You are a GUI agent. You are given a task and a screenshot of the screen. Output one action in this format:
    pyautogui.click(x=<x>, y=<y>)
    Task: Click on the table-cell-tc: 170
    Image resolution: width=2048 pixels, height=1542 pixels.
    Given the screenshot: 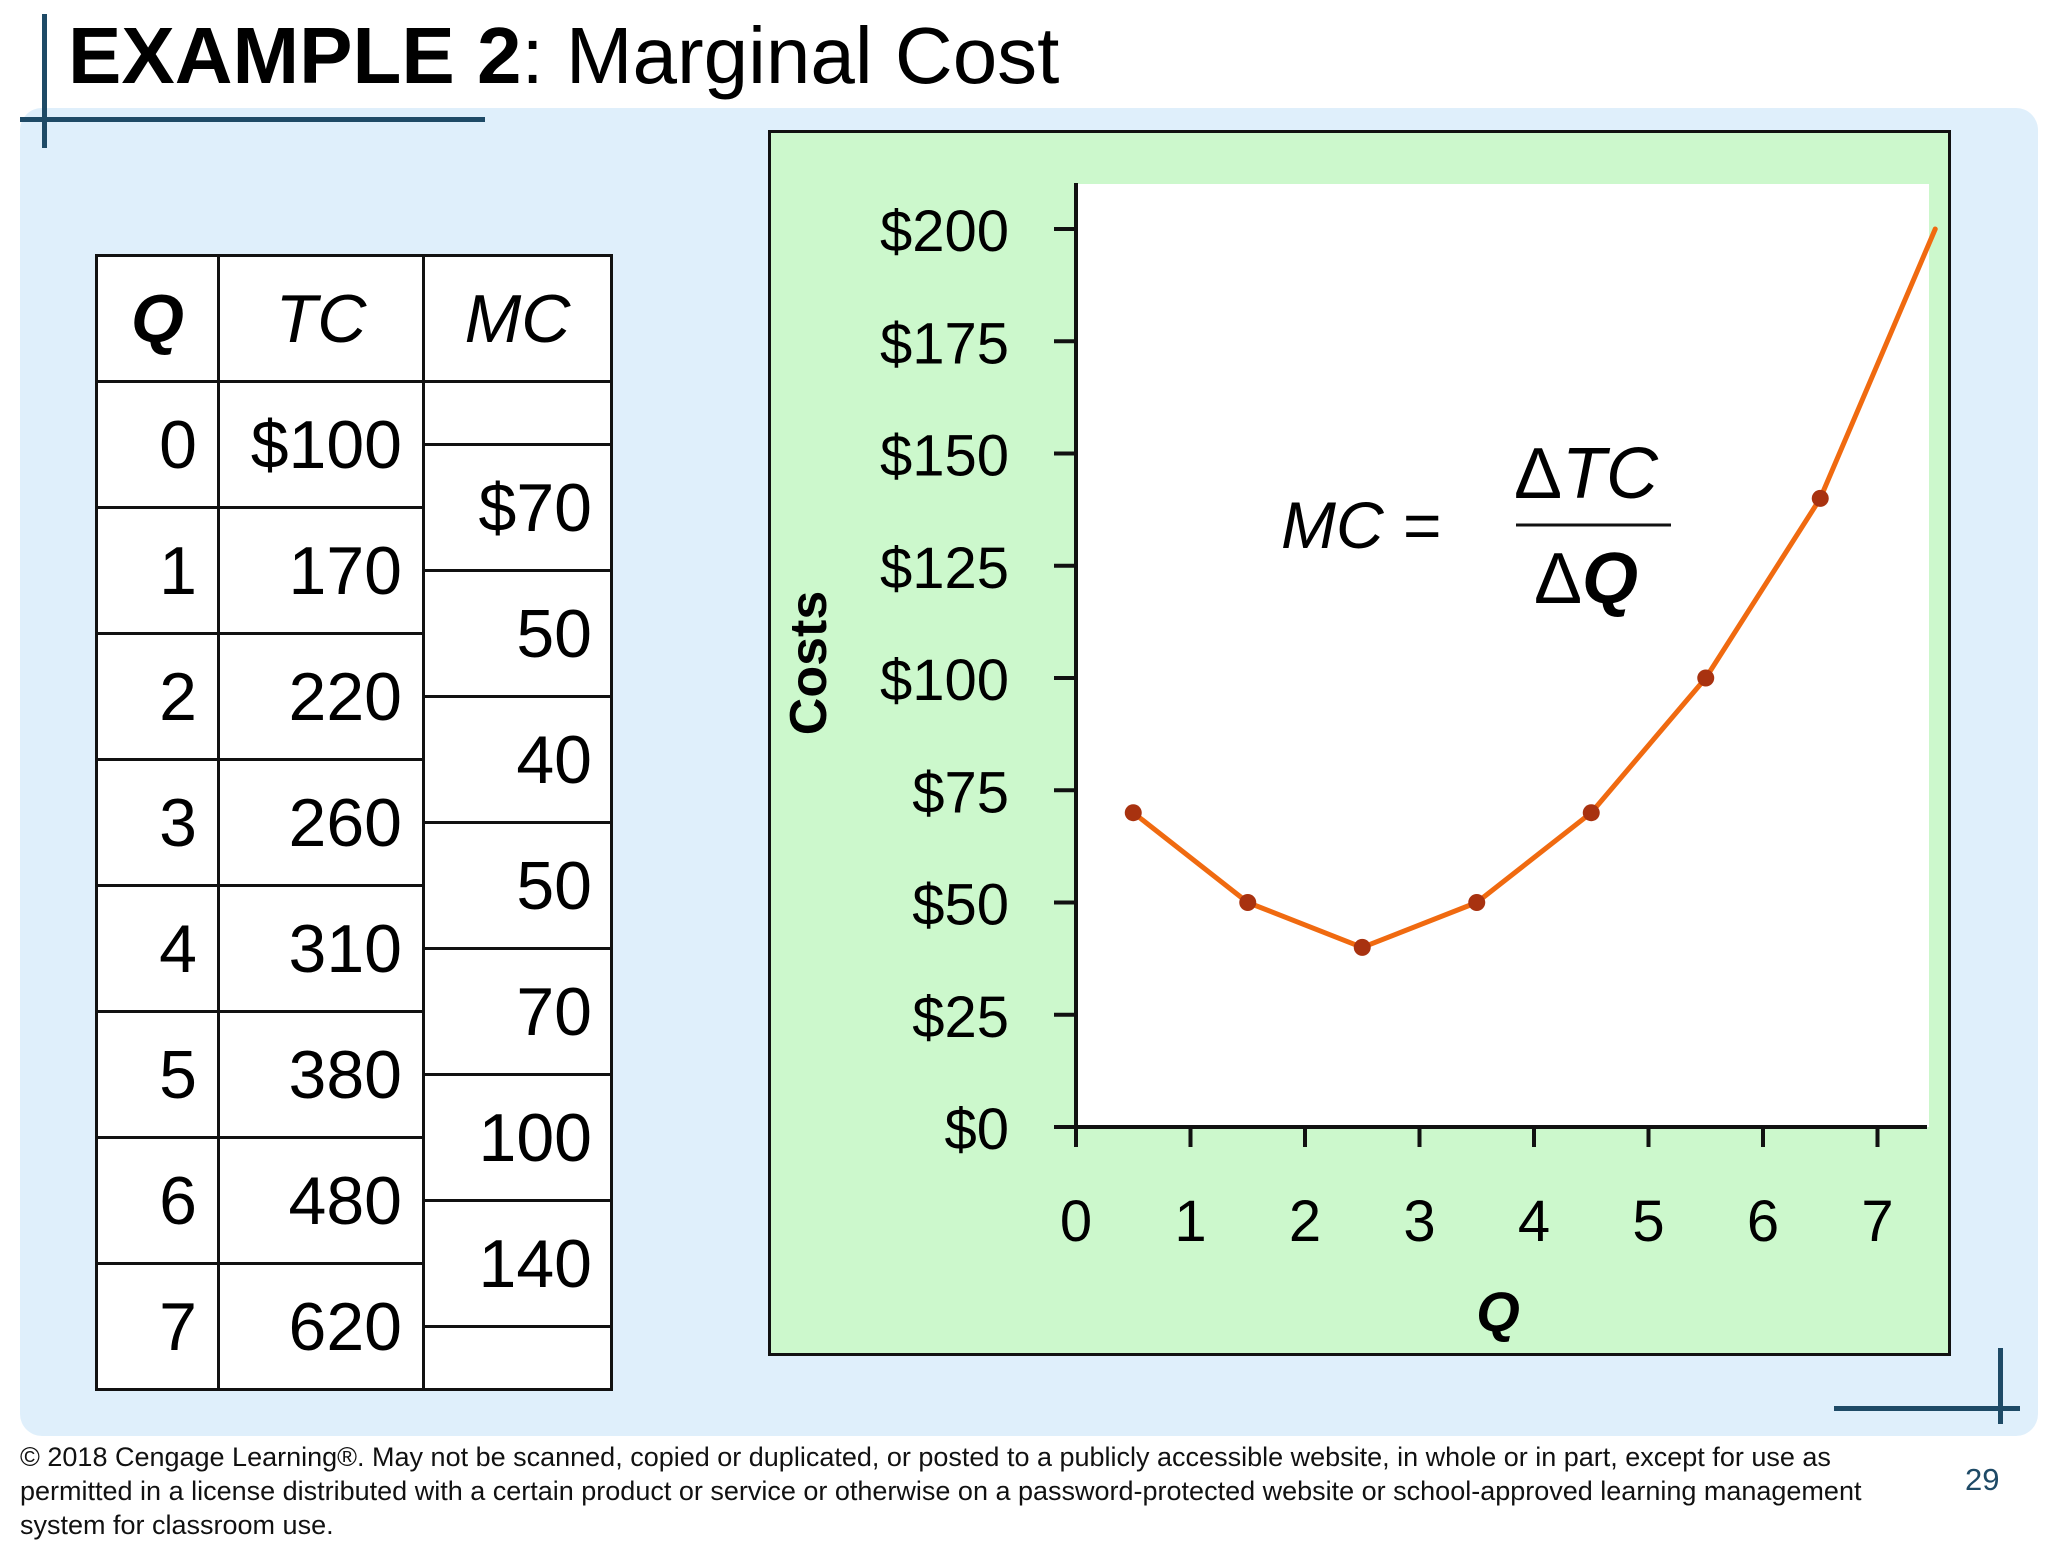 What is the action you would take?
    pyautogui.click(x=321, y=570)
    